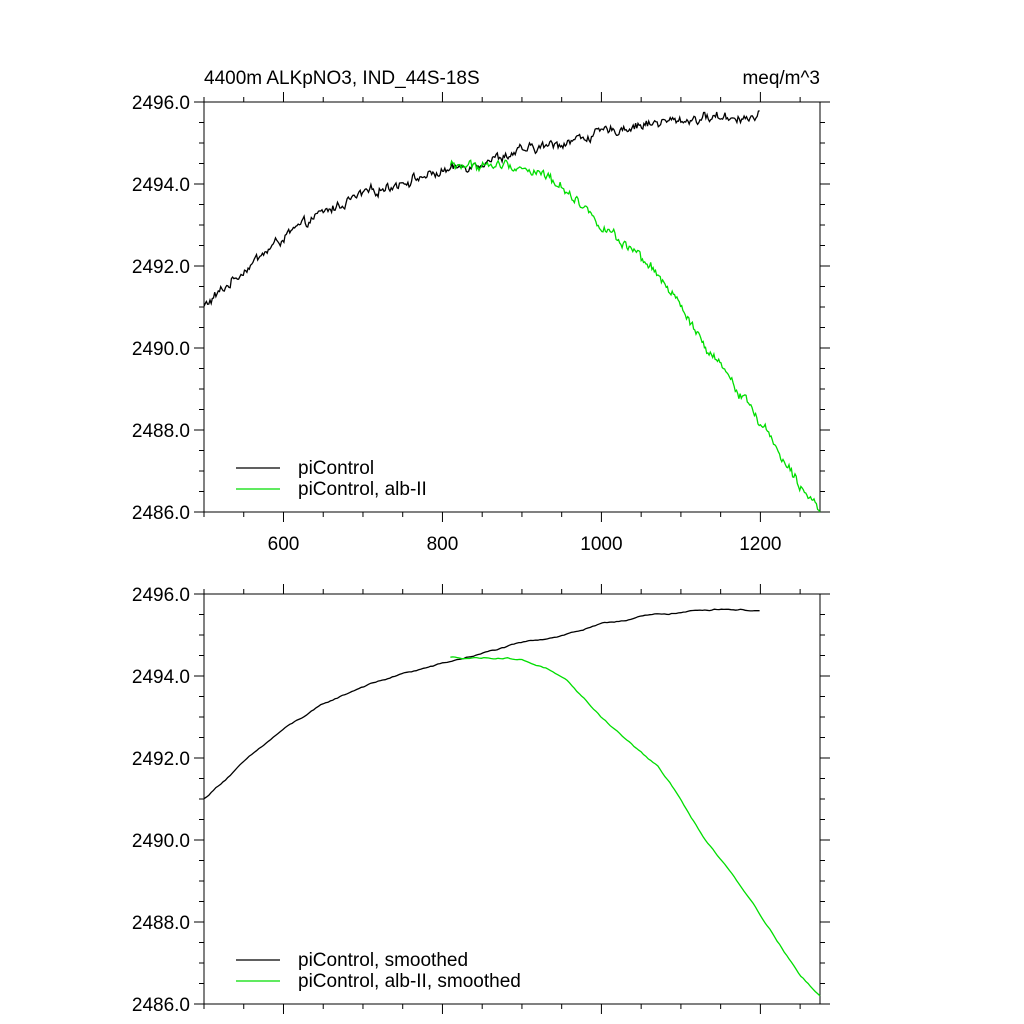  What do you see at coordinates (781, 78) in the screenshot?
I see `units-label: meq/m^3` at bounding box center [781, 78].